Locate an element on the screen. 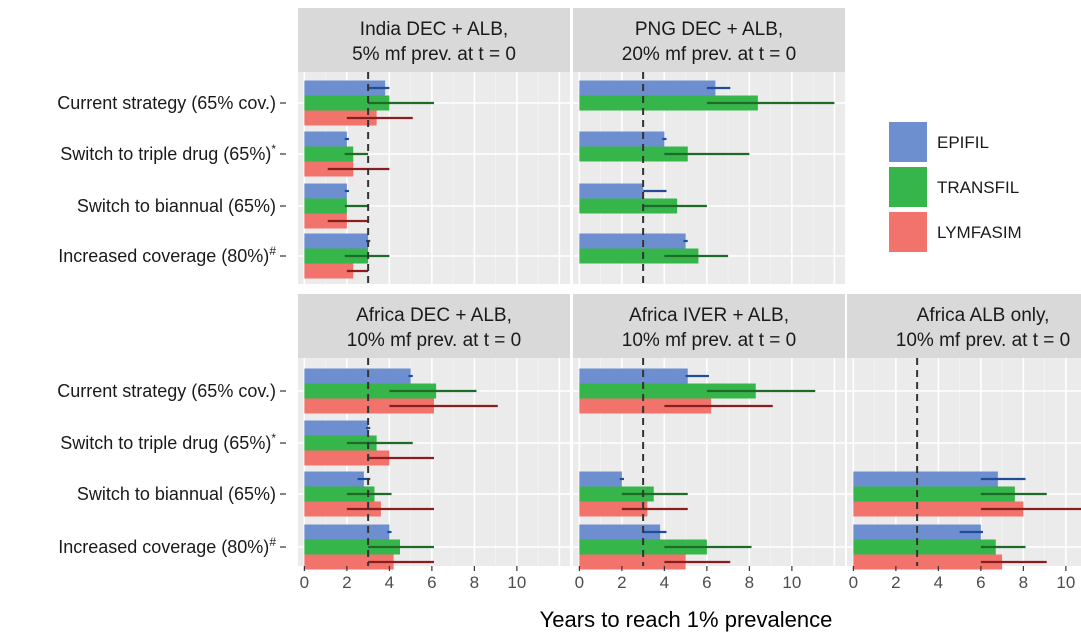  panel-title-line2: 20% mf prev. at t = 0 is located at coordinates (709, 54).